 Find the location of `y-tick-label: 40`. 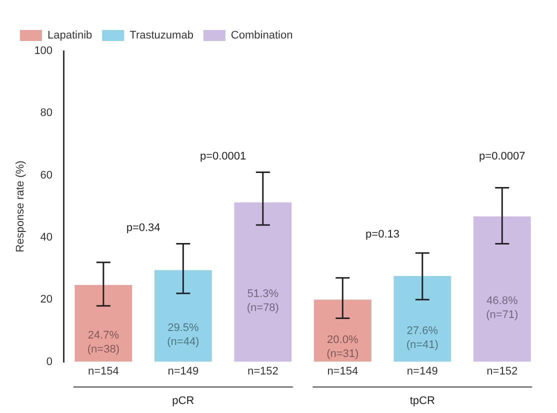

y-tick-label: 40 is located at coordinates (46, 238).